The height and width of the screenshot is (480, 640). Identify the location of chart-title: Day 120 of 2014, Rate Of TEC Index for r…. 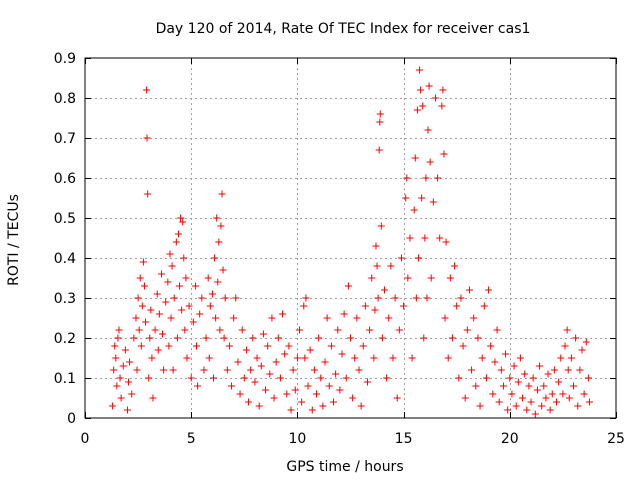
(343, 29).